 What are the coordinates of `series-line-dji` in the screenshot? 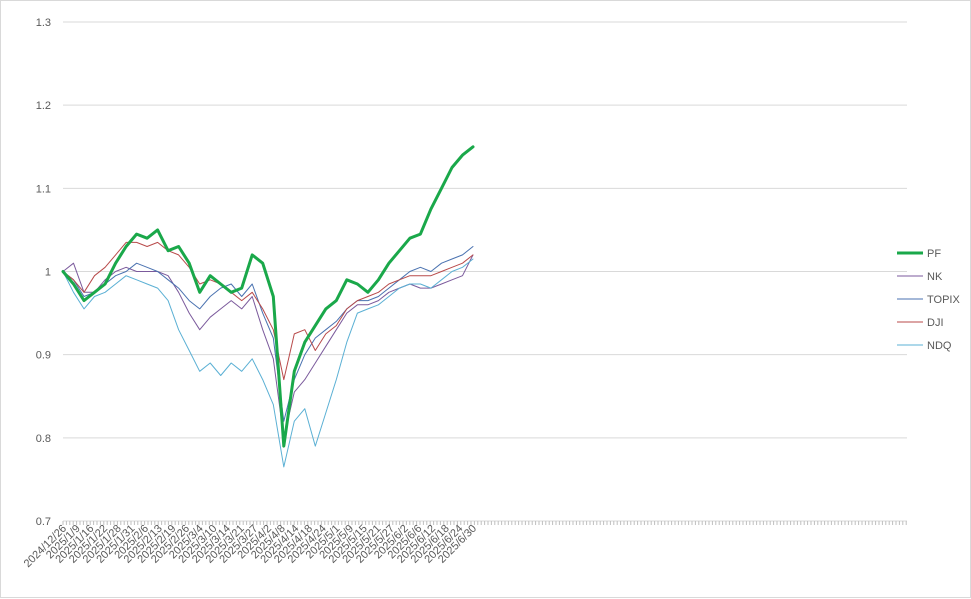 It's located at (268, 311).